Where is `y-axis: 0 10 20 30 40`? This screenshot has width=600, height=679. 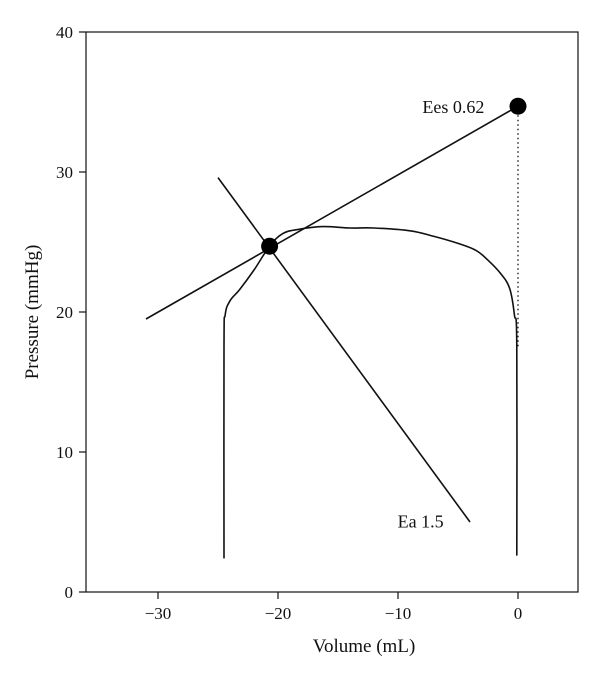 y-axis: 0 10 20 30 40 is located at coordinates (71, 312).